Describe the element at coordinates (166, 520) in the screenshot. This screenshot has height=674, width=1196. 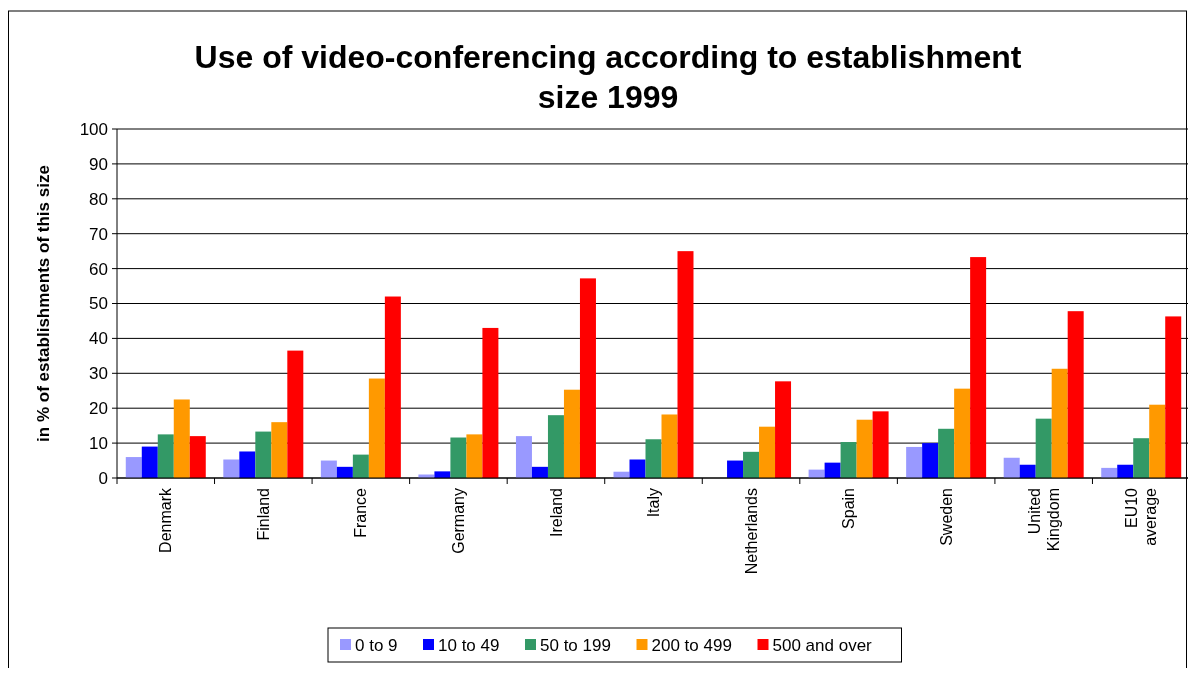
I see `x-tick-label: Denmark` at that location.